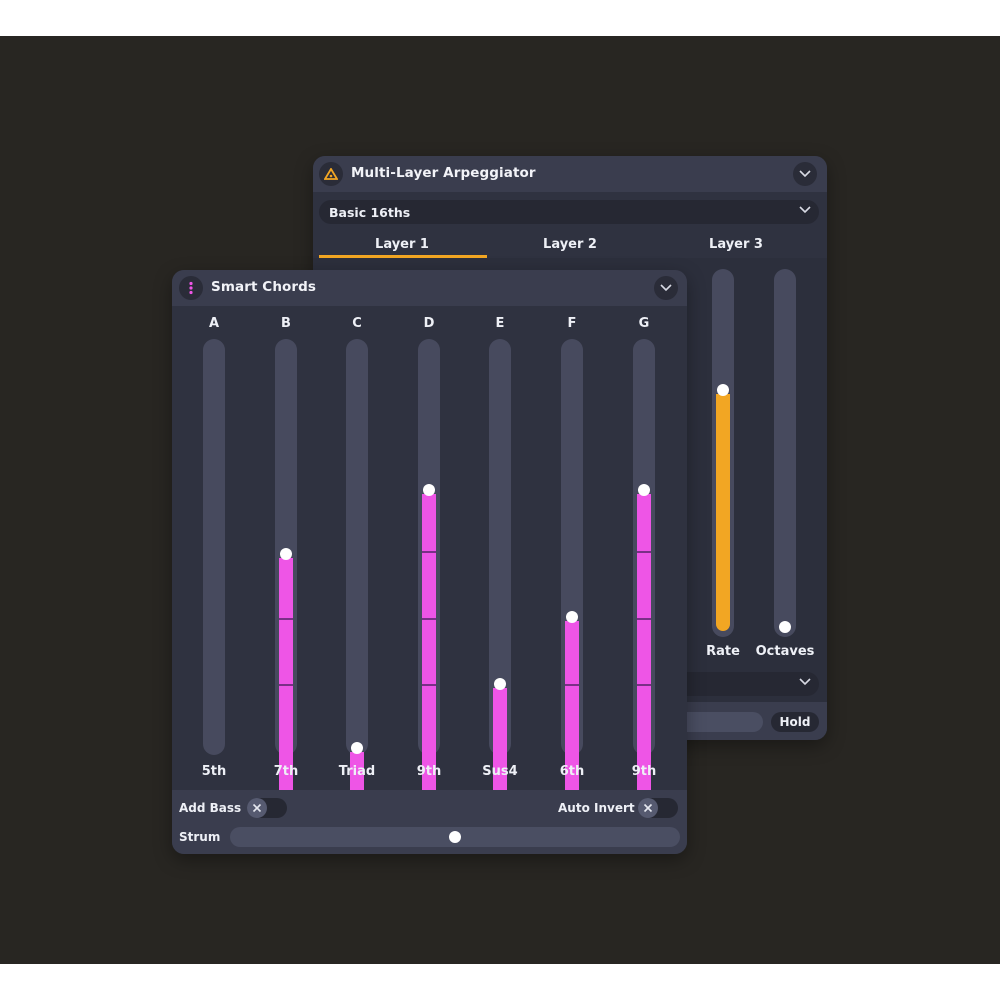 The image size is (1000, 1000). I want to click on tab-layer-2: Layer 2, so click(570, 244).